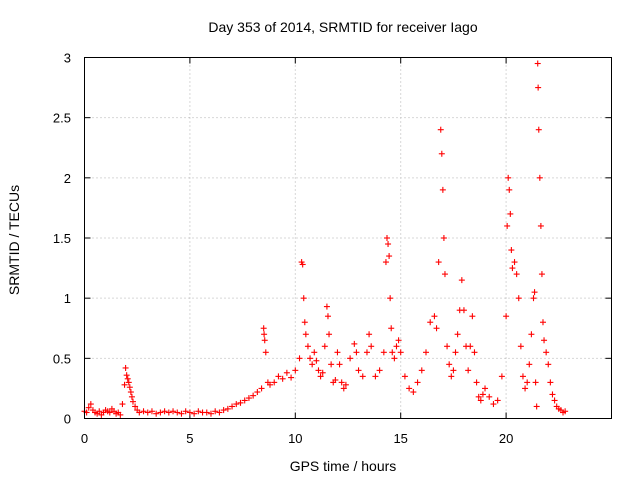  What do you see at coordinates (84, 438) in the screenshot?
I see `x-tick-label: 0` at bounding box center [84, 438].